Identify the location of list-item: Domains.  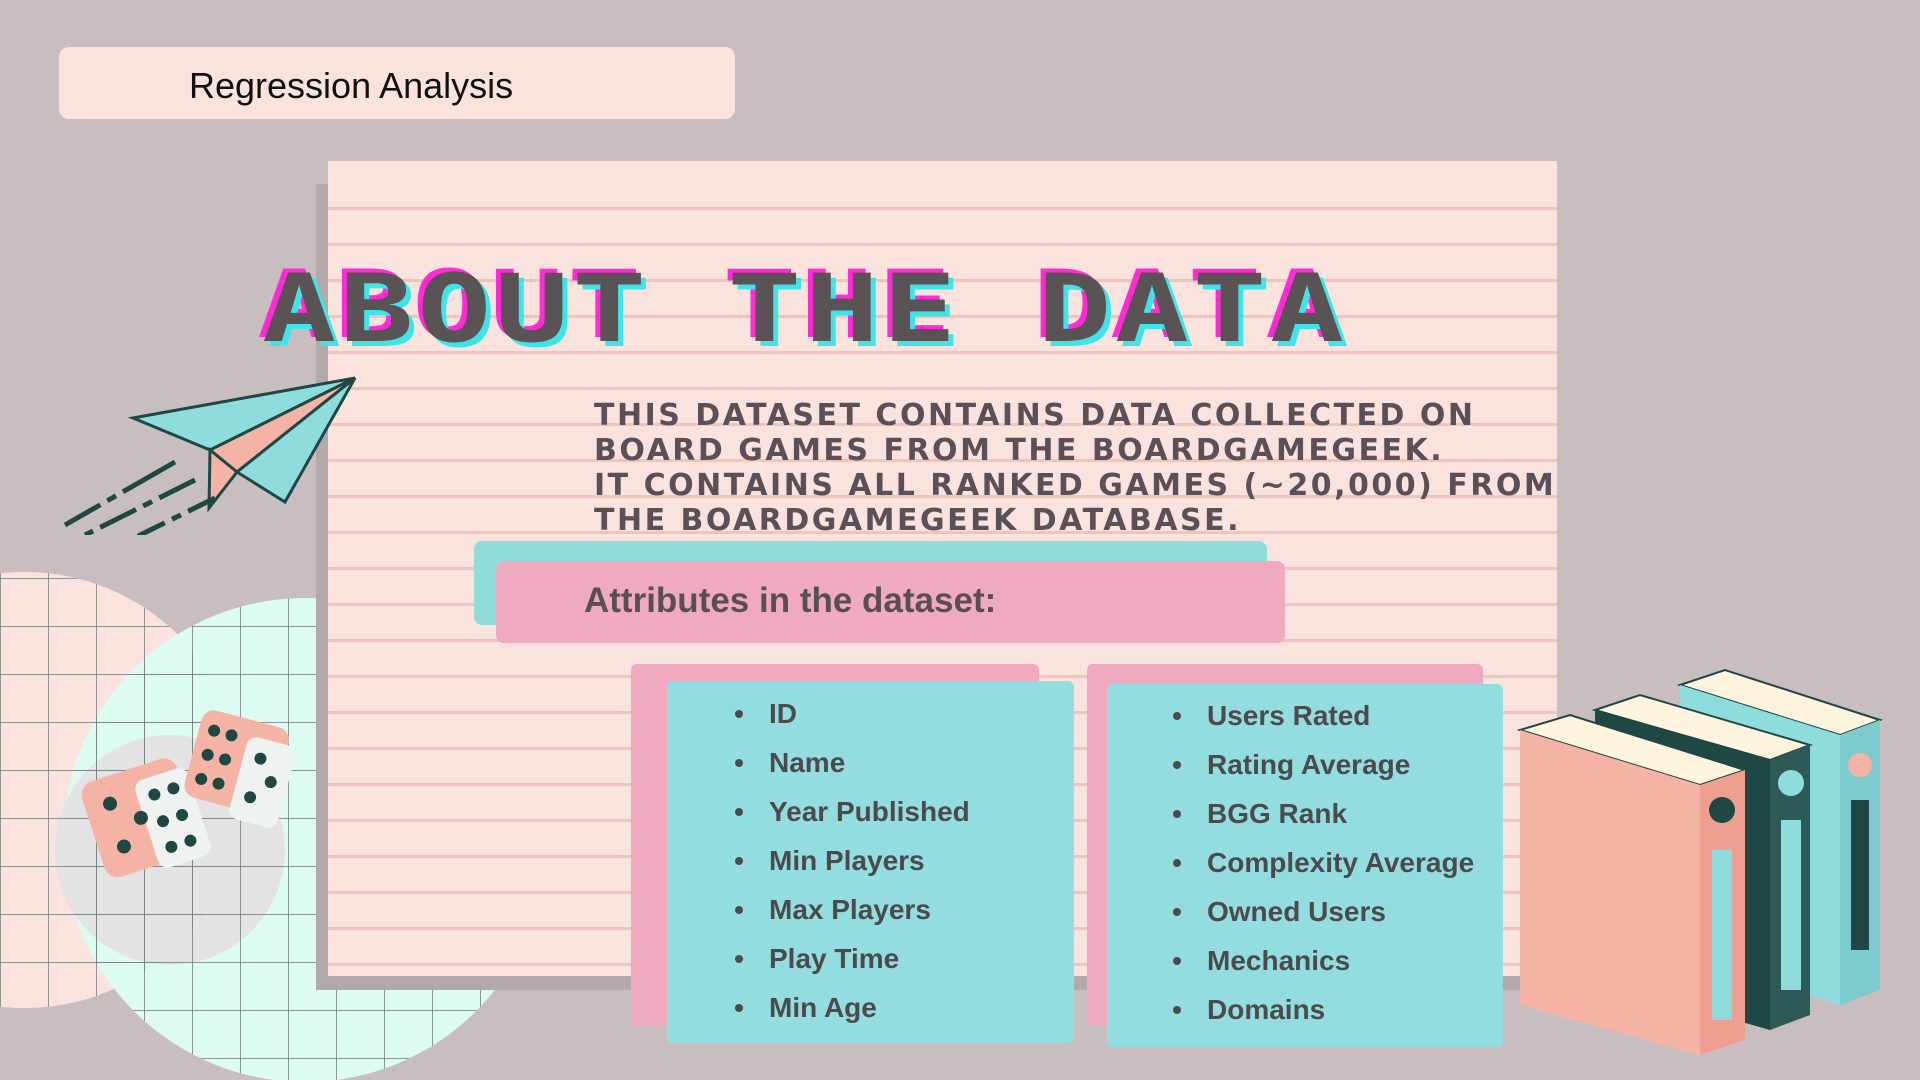
(1320, 1009).